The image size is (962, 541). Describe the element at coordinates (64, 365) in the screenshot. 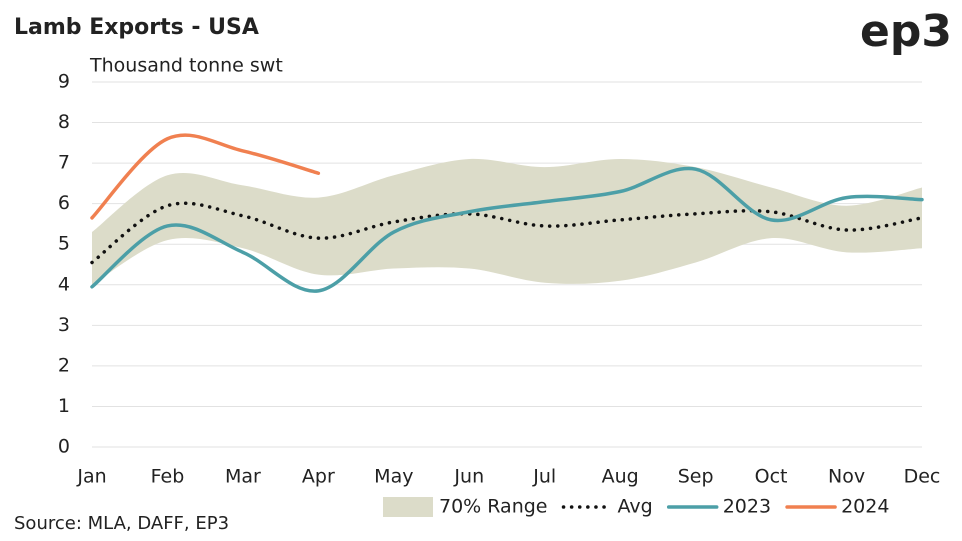

I see `y-tick-label: 2` at that location.